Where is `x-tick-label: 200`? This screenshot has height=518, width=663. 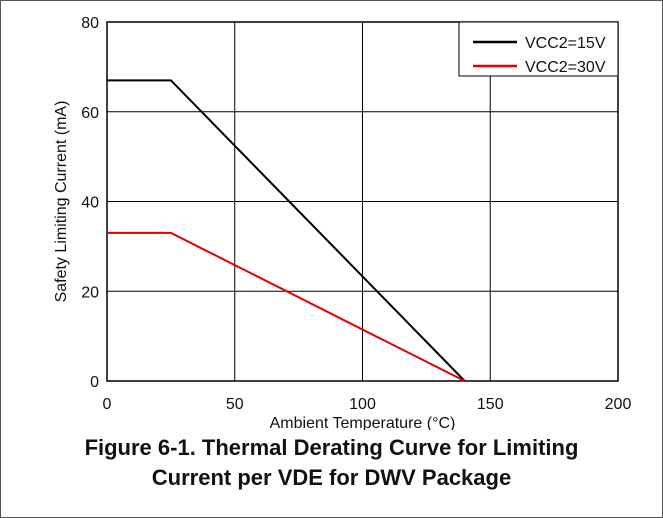 x-tick-label: 200 is located at coordinates (618, 404).